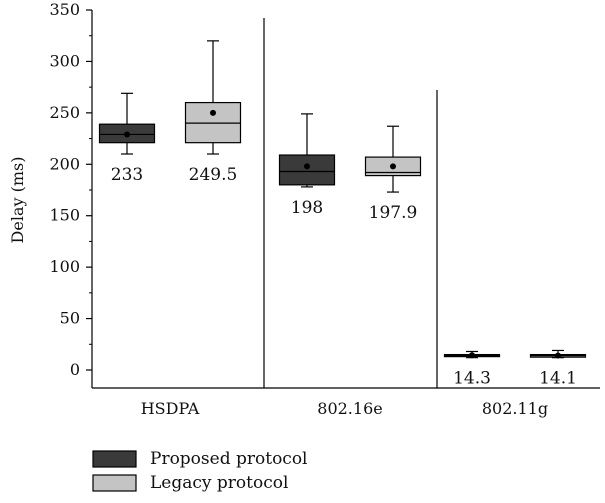 The image size is (605, 503). What do you see at coordinates (17, 200) in the screenshot?
I see `y-axis-label: Delay (ms)` at bounding box center [17, 200].